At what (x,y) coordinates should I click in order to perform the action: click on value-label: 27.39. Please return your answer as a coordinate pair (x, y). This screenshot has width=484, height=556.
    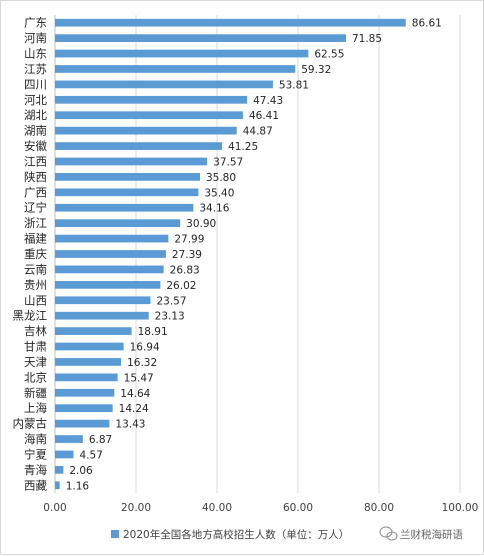
    Looking at the image, I should click on (187, 255).